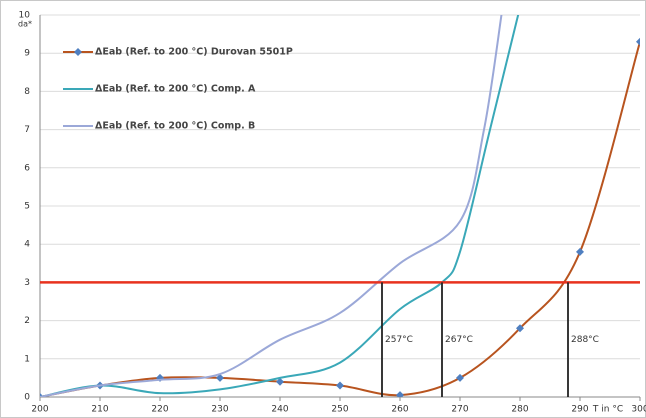  Describe the element at coordinates (39, 410) in the screenshot. I see `x-tick-label: 200` at that location.